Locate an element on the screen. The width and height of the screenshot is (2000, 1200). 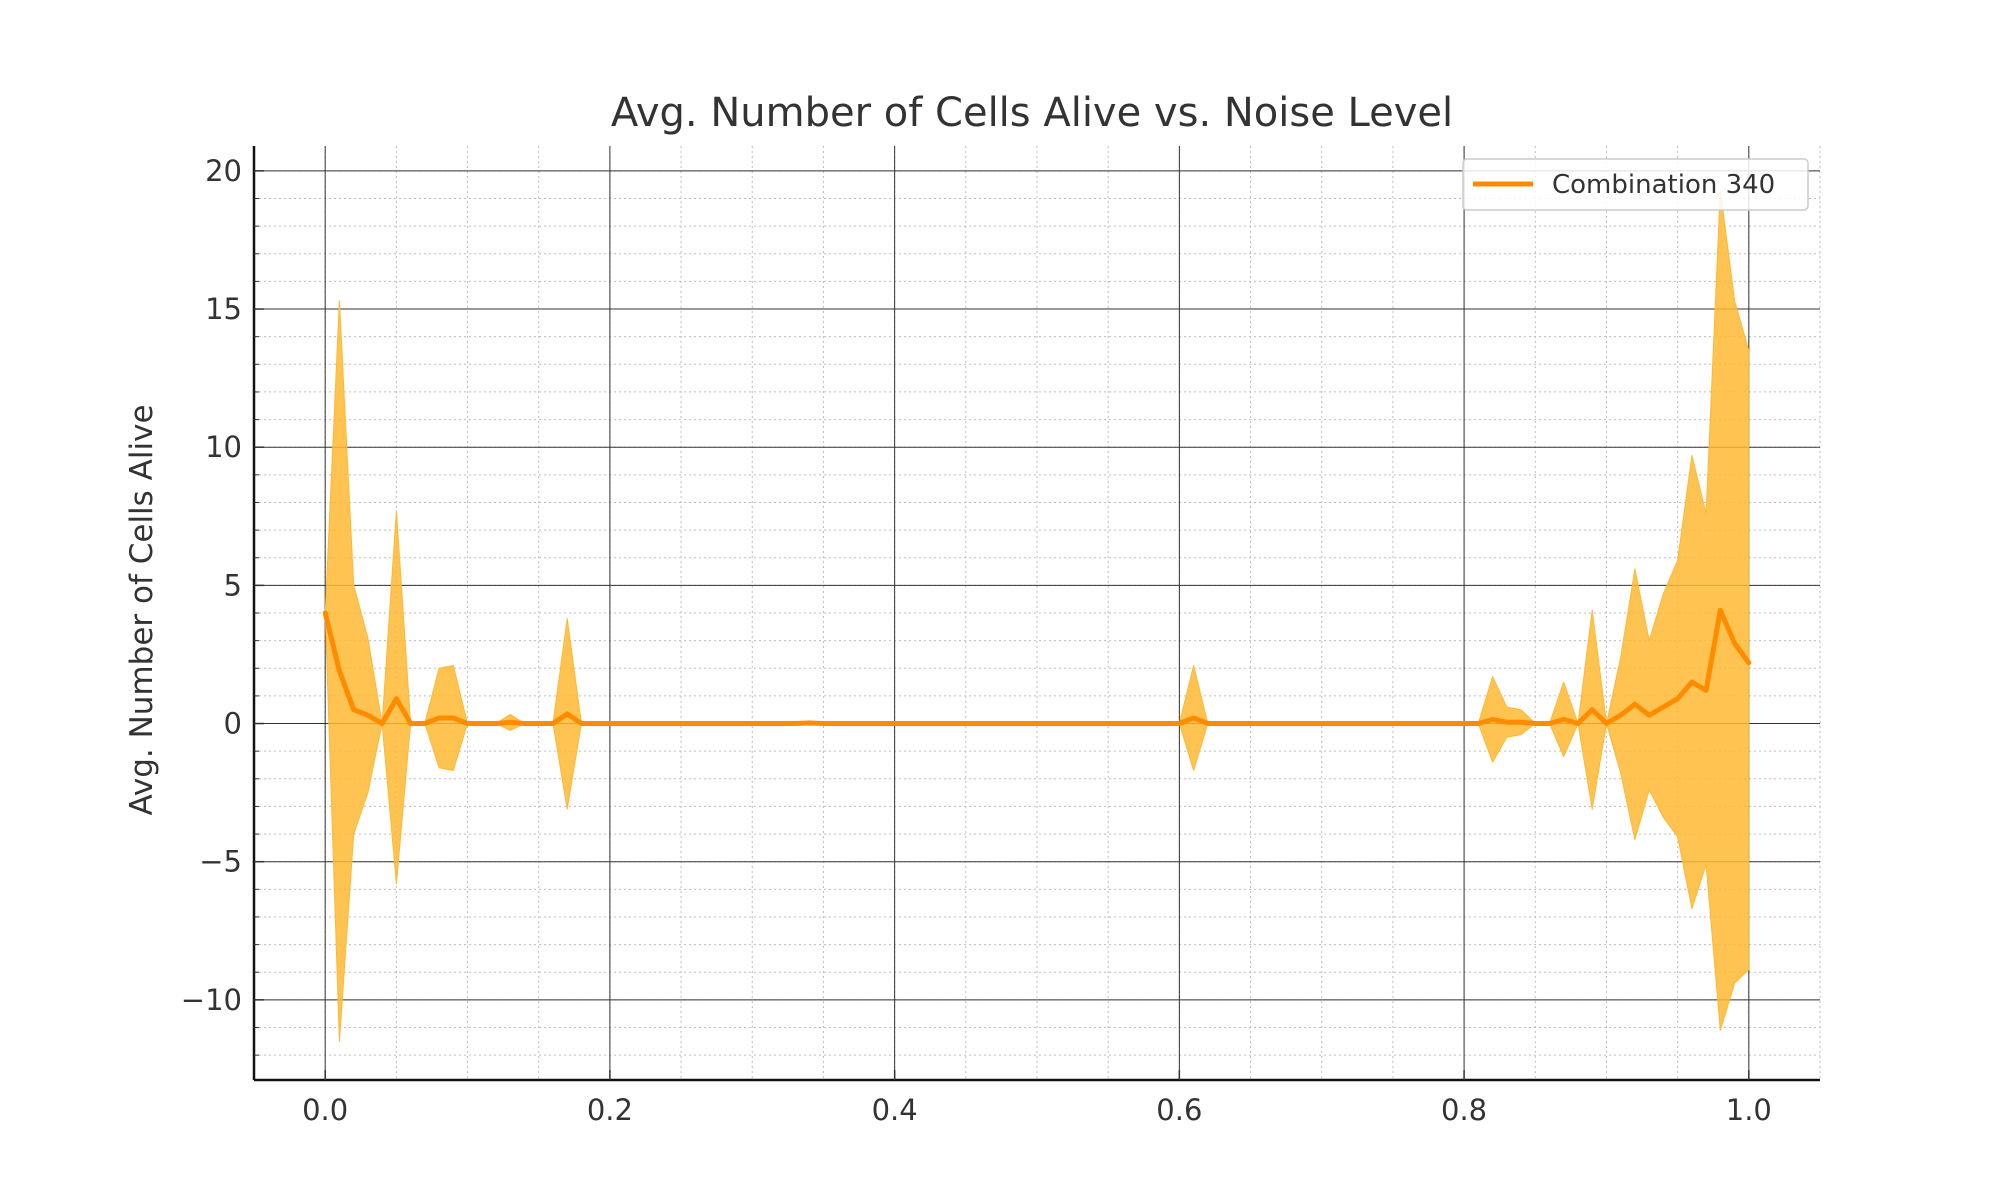
legend-frame is located at coordinates (1635, 184).